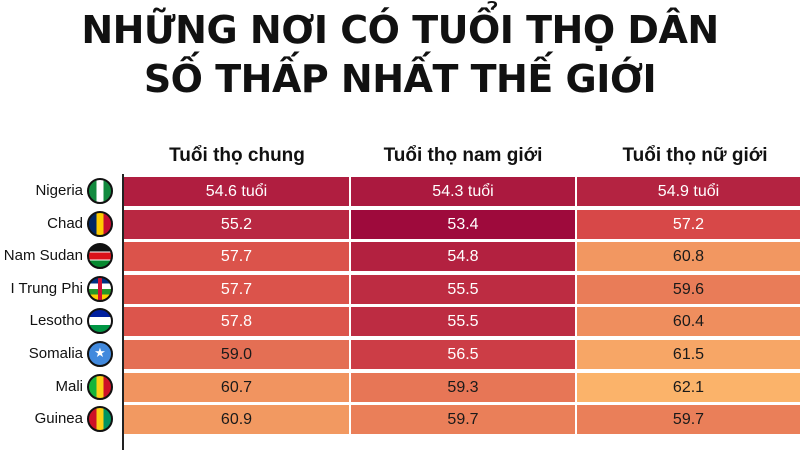  What do you see at coordinates (463, 155) in the screenshot?
I see `column-header-2: Tuổi thọ nam giới` at bounding box center [463, 155].